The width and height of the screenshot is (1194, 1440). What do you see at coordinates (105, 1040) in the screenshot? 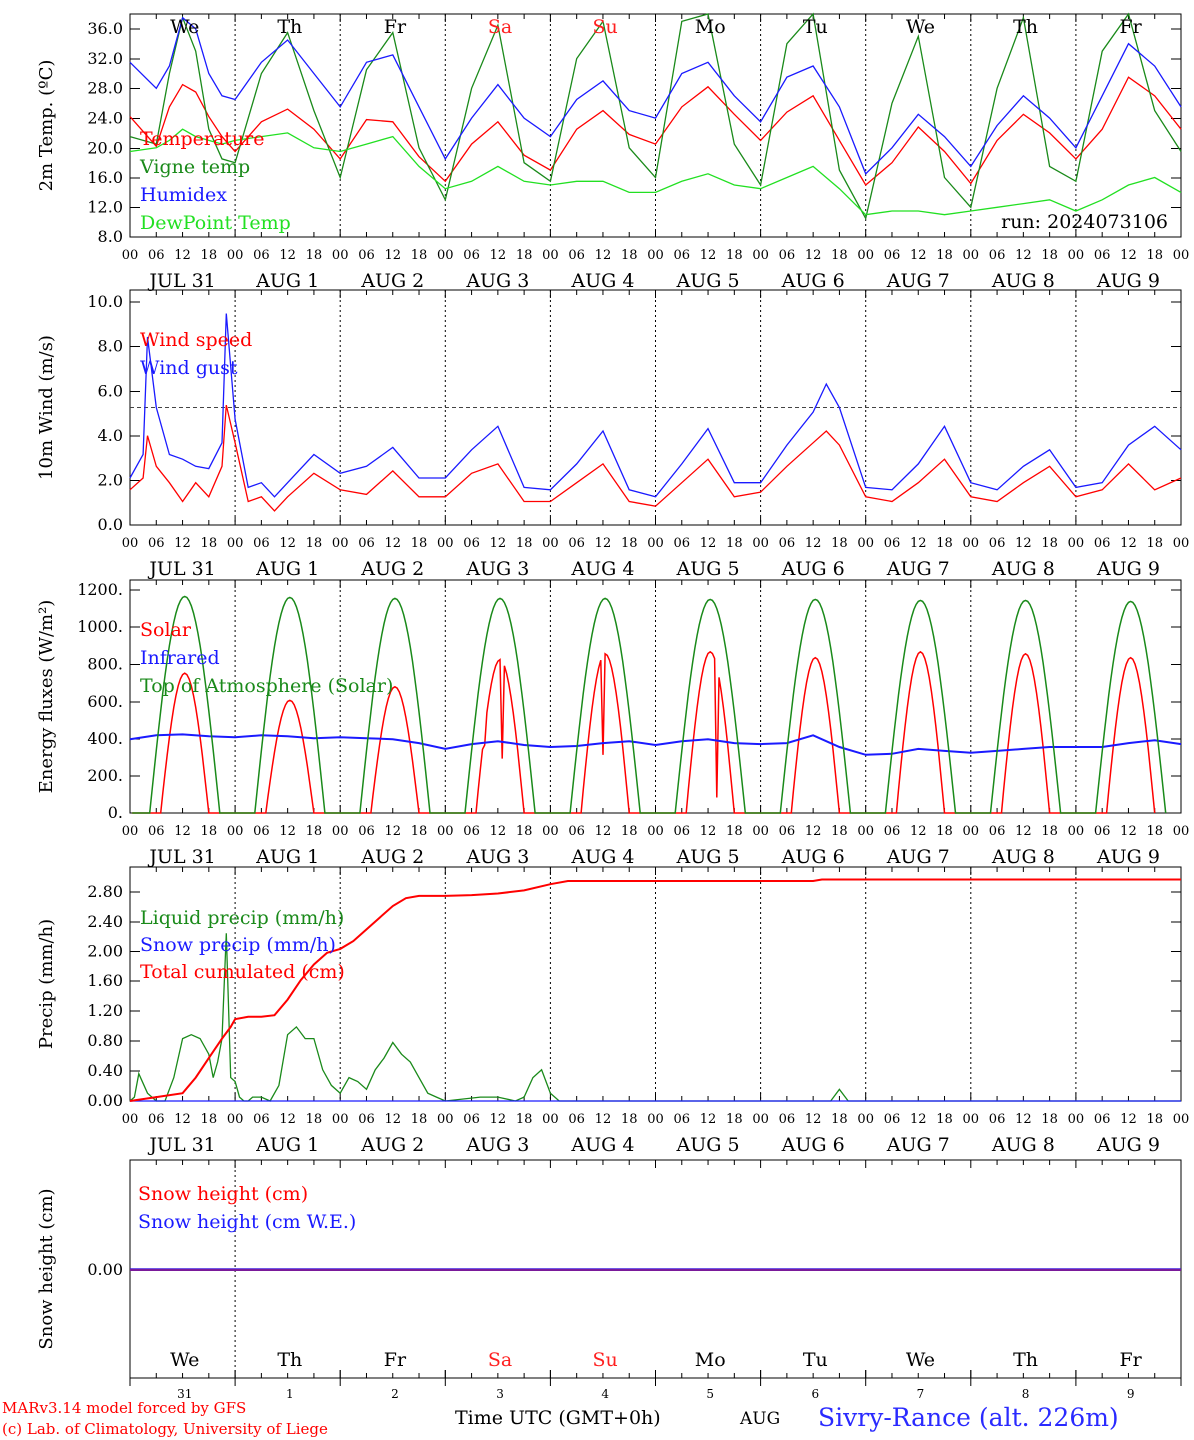
I see `y-tick-label: 0.80` at bounding box center [105, 1040].